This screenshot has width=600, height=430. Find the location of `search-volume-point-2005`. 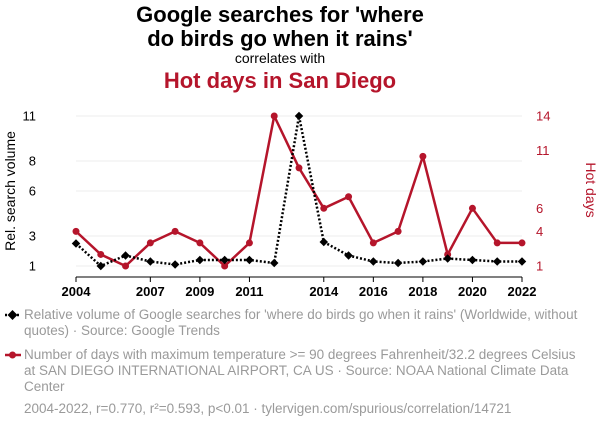

search-volume-point-2005 is located at coordinates (101, 266).